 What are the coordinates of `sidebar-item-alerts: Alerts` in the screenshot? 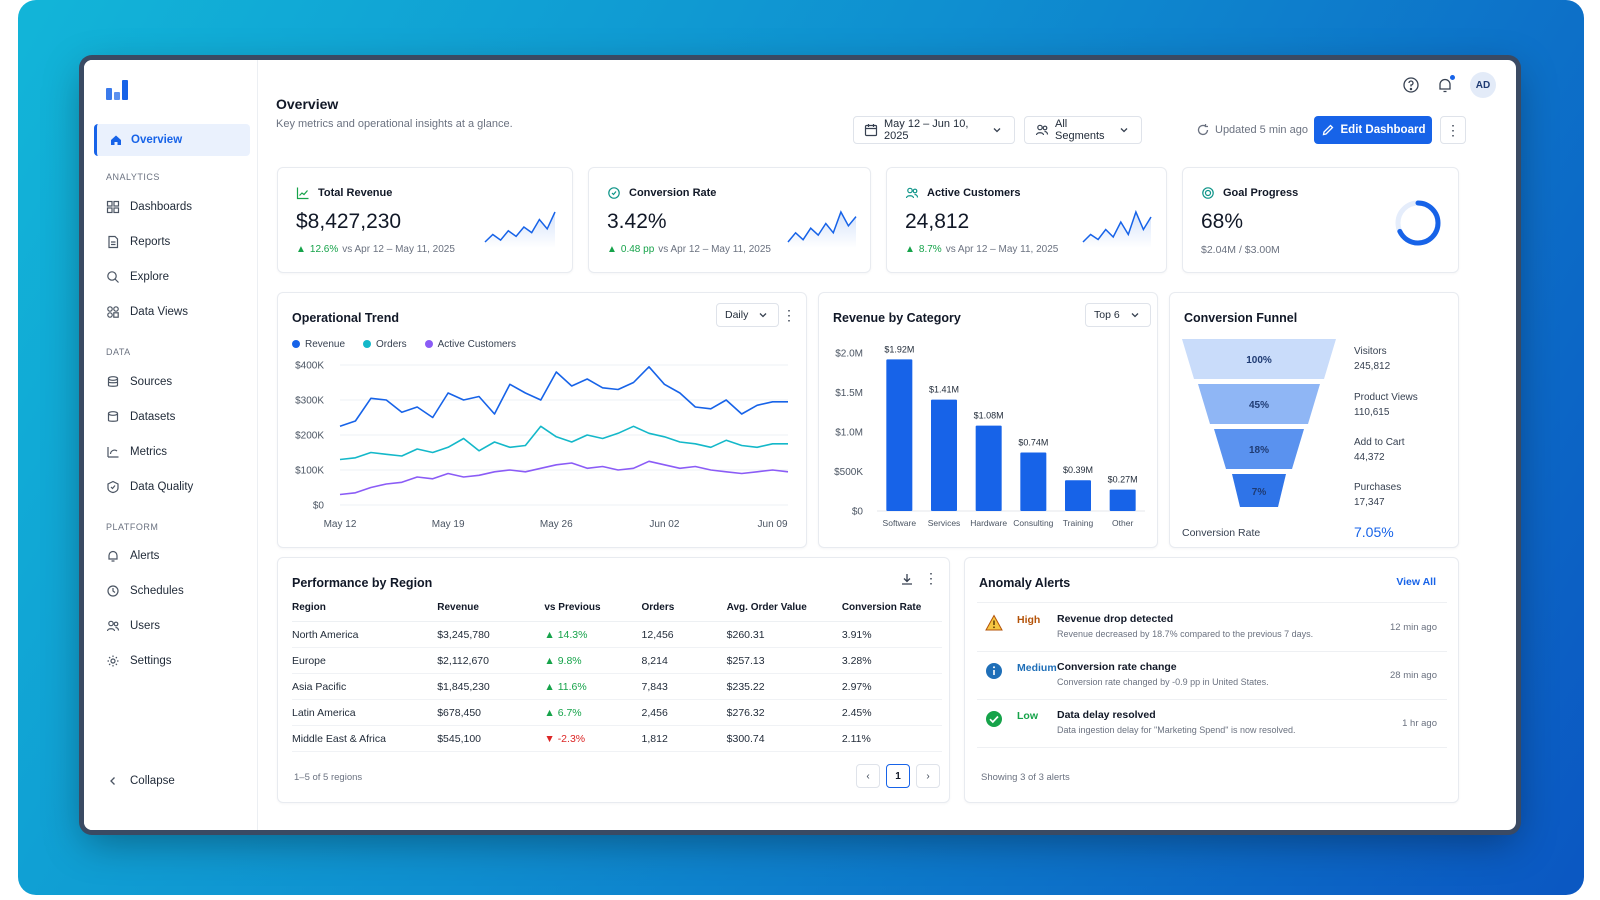 It's located at (132, 556).